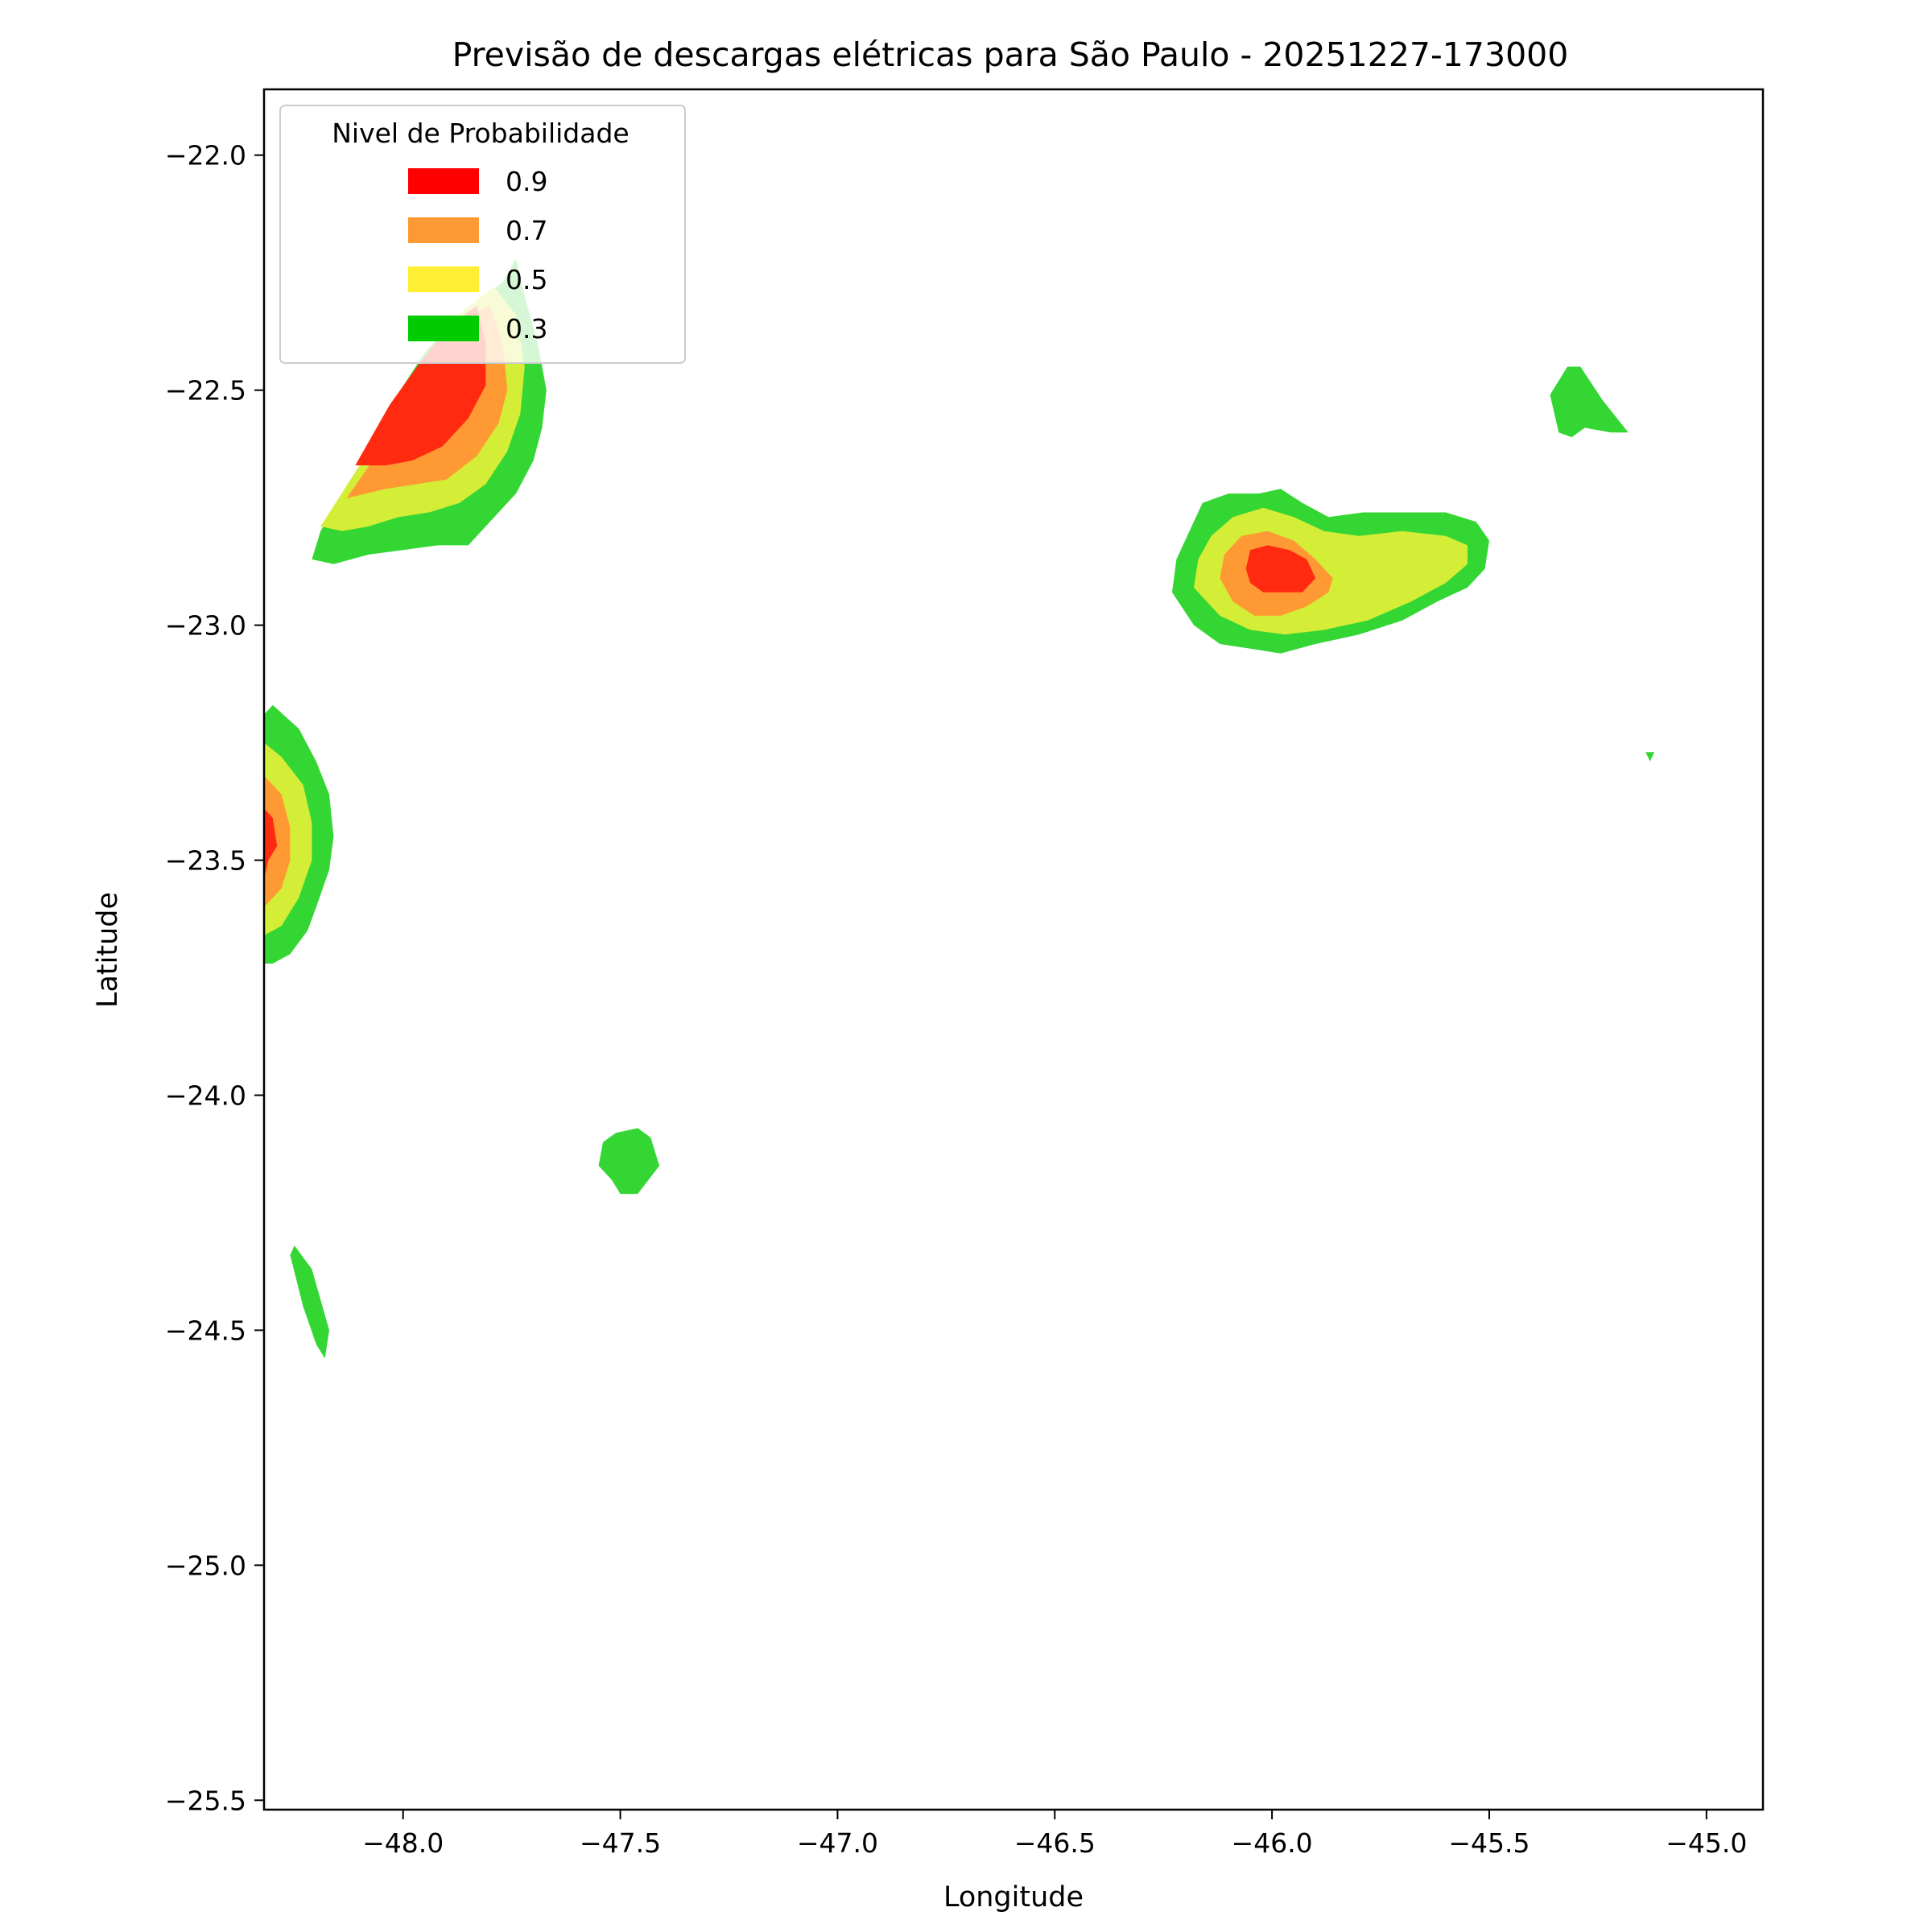 This screenshot has height=1932, width=1932. I want to click on contour-region-west-edge-cell, so click(299, 834).